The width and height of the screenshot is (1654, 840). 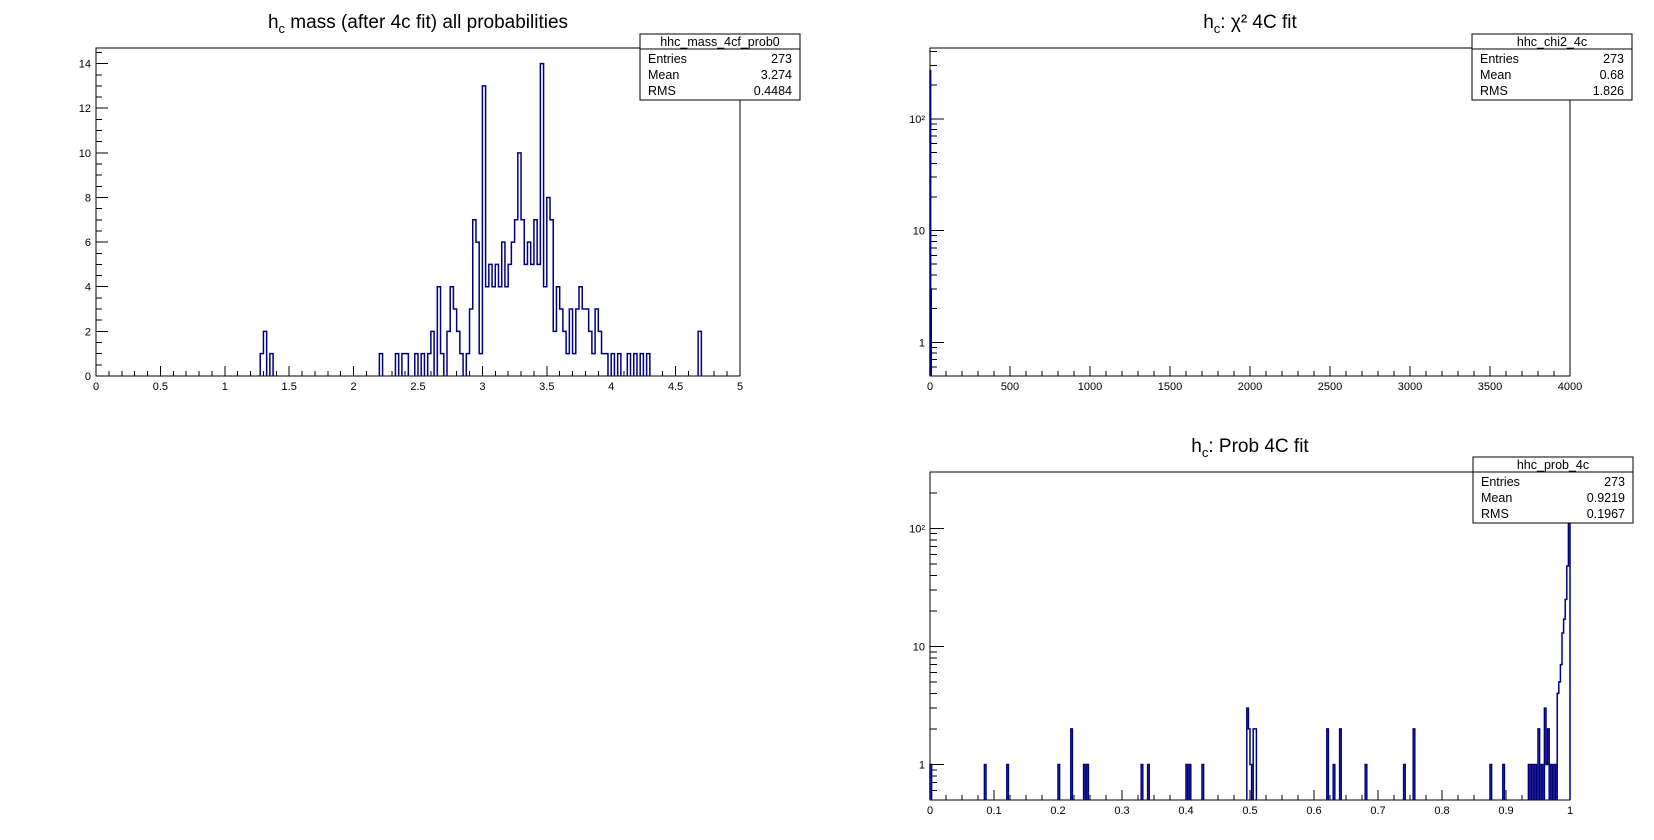 I want to click on x-tick-label: 2500, so click(x=1330, y=387).